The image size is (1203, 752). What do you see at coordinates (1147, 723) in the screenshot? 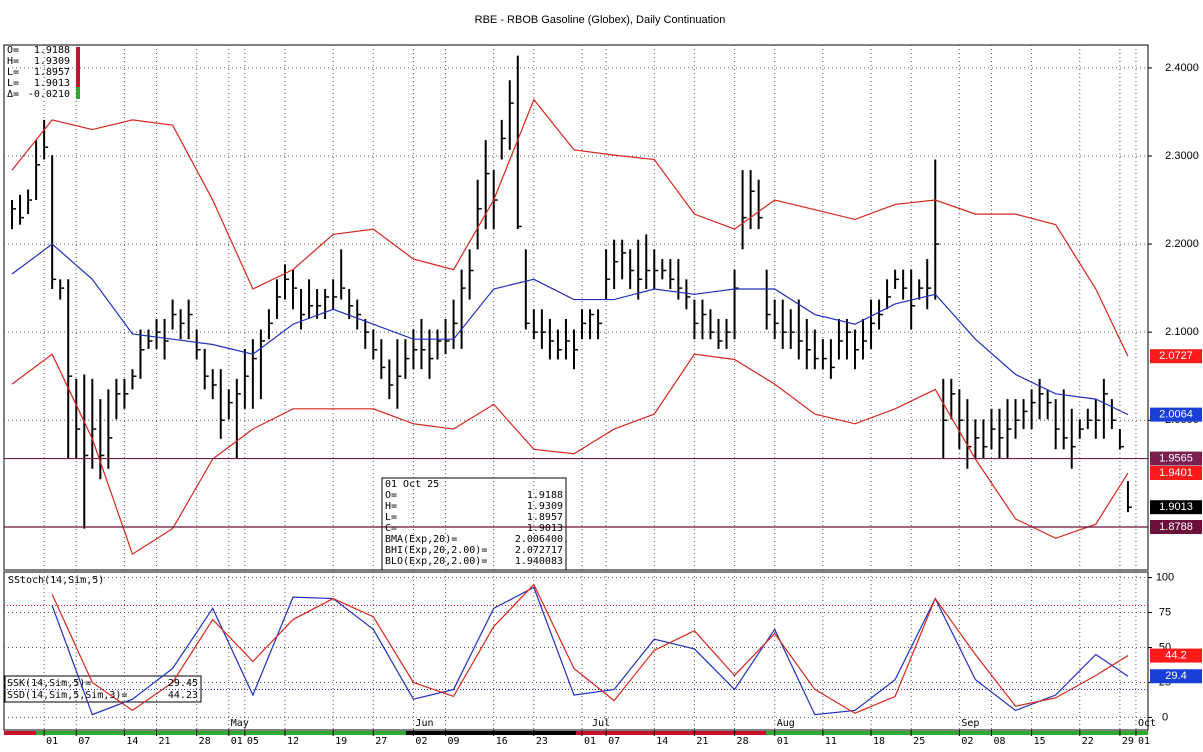
I see `month-label: Oct` at bounding box center [1147, 723].